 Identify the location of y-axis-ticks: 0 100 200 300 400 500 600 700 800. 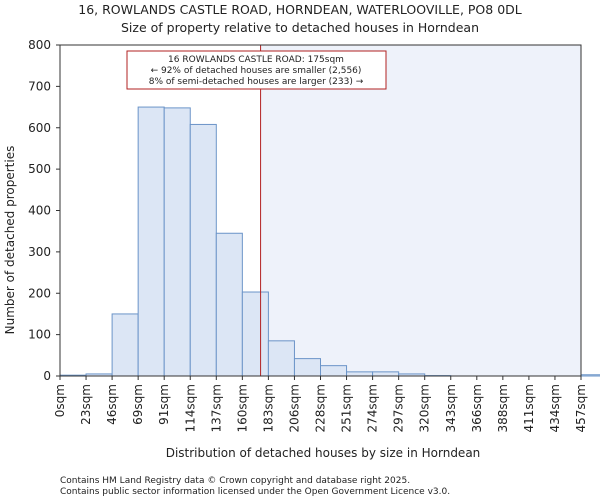
(44, 210).